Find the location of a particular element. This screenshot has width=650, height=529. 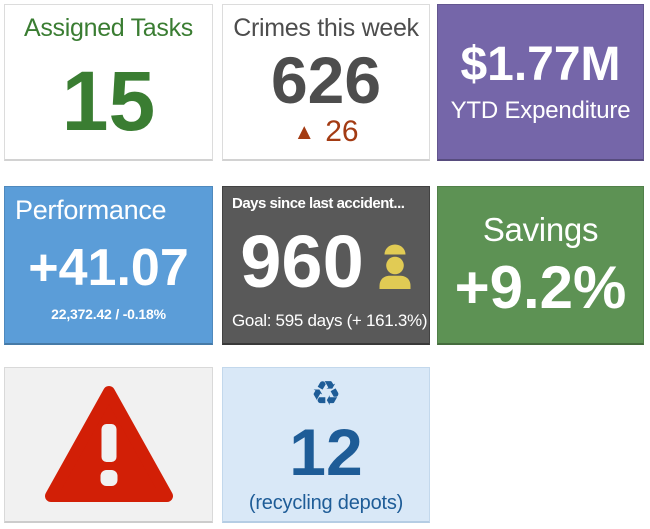

recycling-label: (recycling depots) is located at coordinates (326, 503).